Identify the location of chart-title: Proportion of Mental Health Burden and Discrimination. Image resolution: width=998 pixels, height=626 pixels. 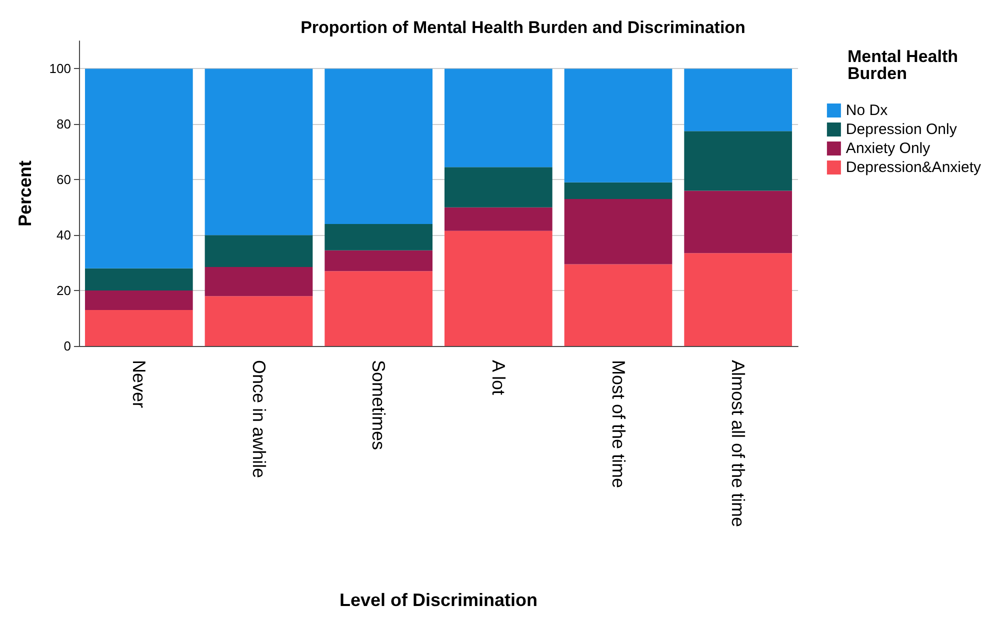
(523, 27).